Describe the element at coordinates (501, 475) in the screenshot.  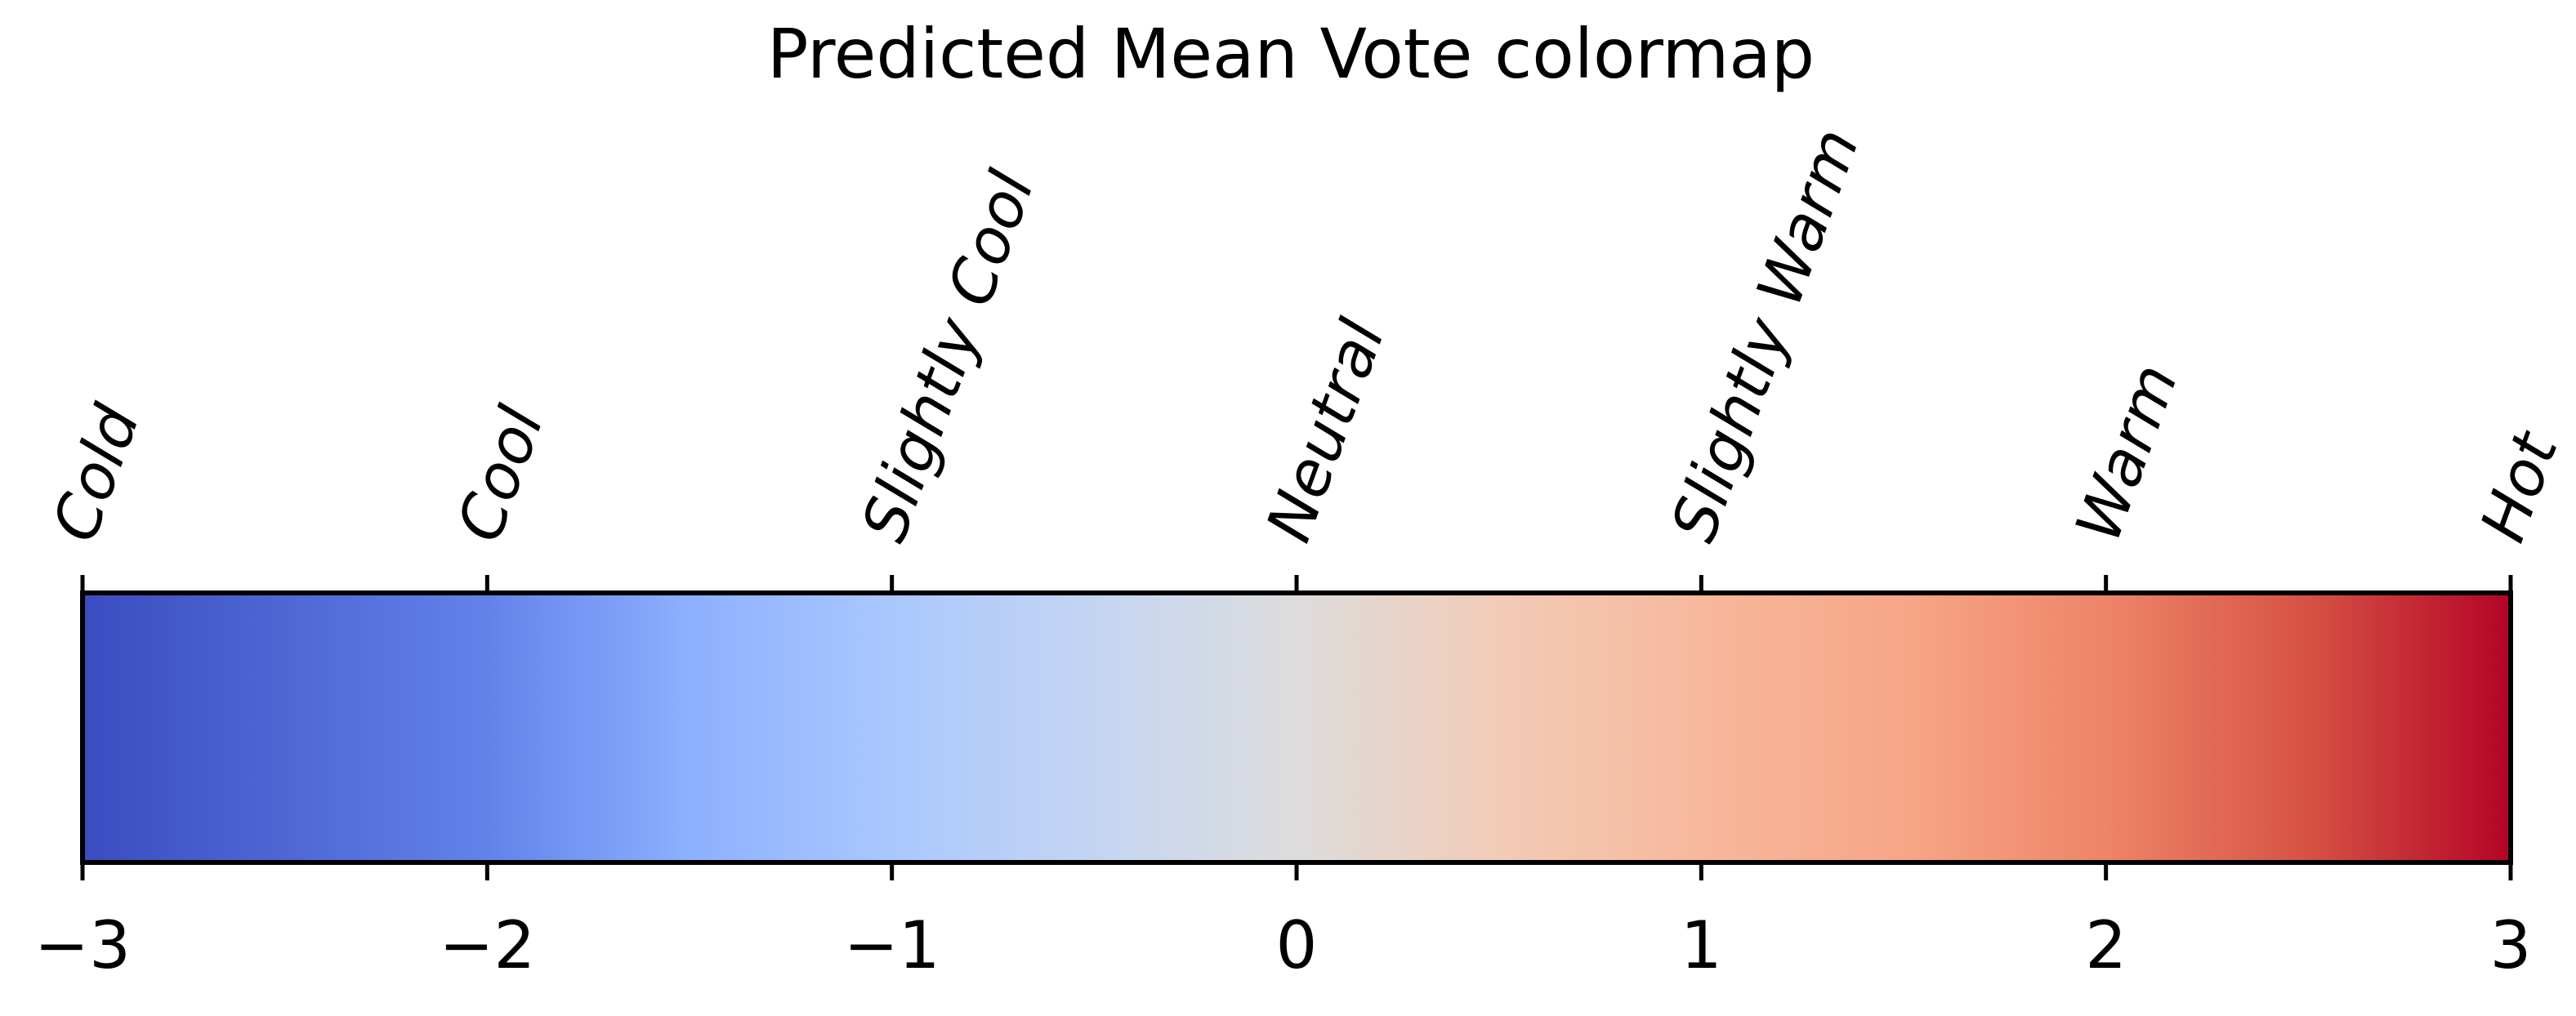
I see `category-label-1: Cool` at that location.